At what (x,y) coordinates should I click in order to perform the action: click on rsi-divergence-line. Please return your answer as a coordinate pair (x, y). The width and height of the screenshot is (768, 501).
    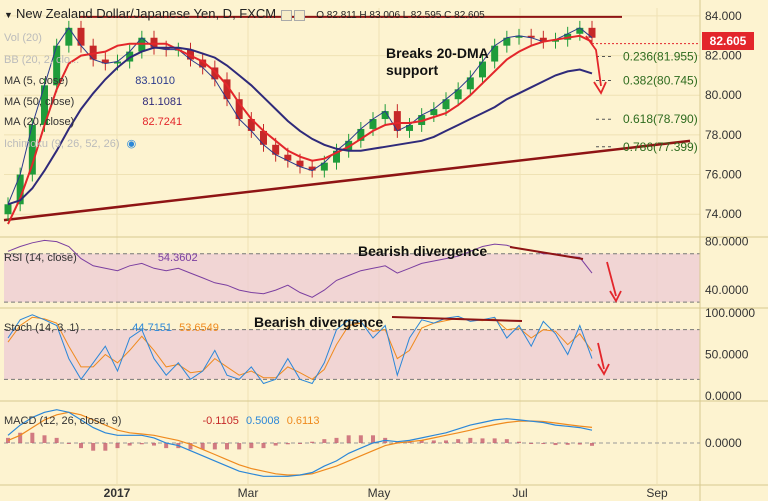
    Looking at the image, I should click on (546, 253).